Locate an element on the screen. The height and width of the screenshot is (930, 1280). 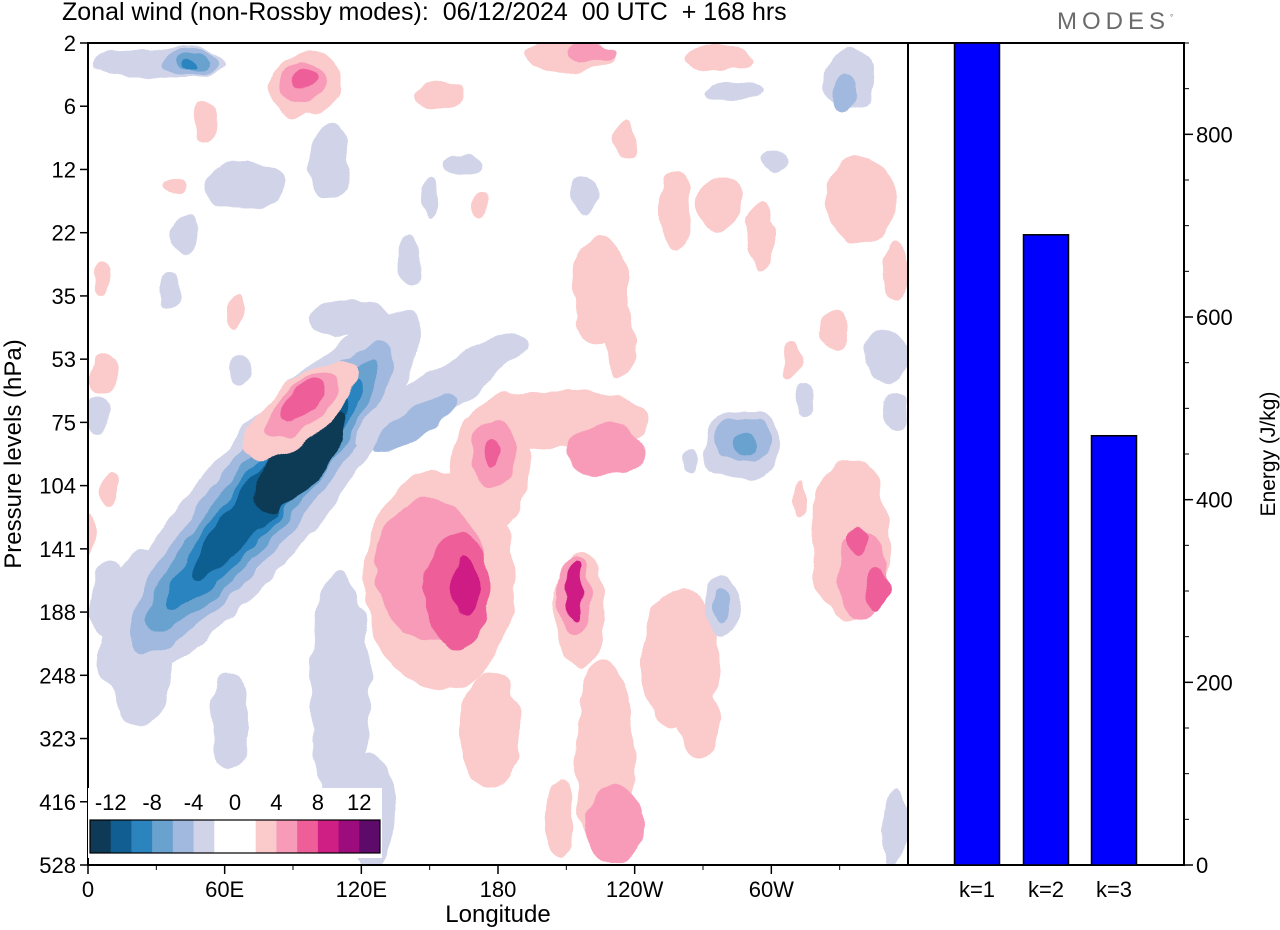
colorbar-tick-label: 0 is located at coordinates (235, 802).